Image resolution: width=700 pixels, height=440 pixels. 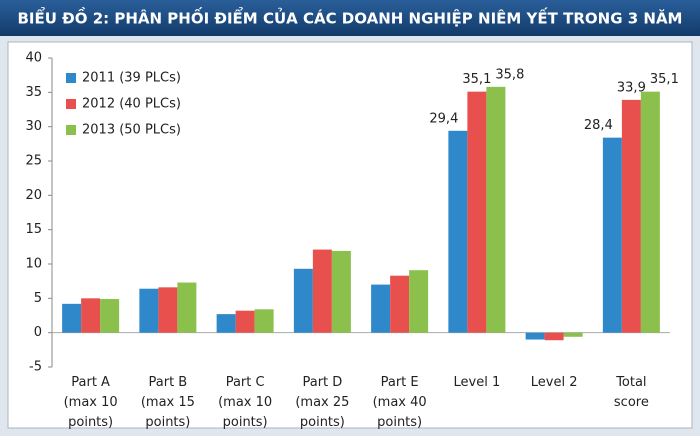 I want to click on y-tick-label: -5, so click(x=35, y=367).